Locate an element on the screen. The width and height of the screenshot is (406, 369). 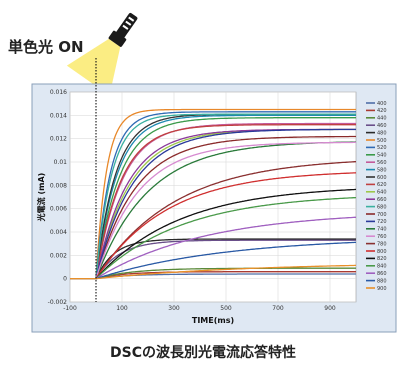
x-tick-label: 900 is located at coordinates (330, 308).